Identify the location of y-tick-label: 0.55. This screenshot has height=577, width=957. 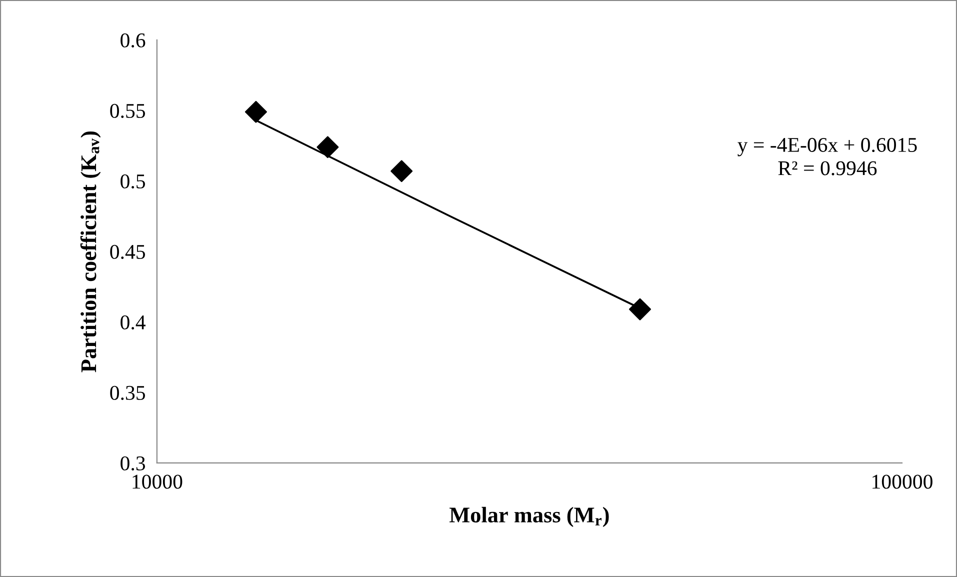
(128, 111).